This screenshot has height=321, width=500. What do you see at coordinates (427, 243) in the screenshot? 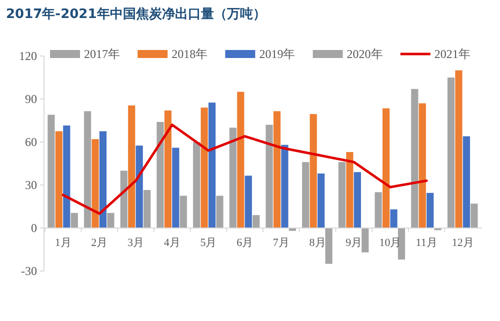
I see `x-tick-label: 11月` at bounding box center [427, 243].